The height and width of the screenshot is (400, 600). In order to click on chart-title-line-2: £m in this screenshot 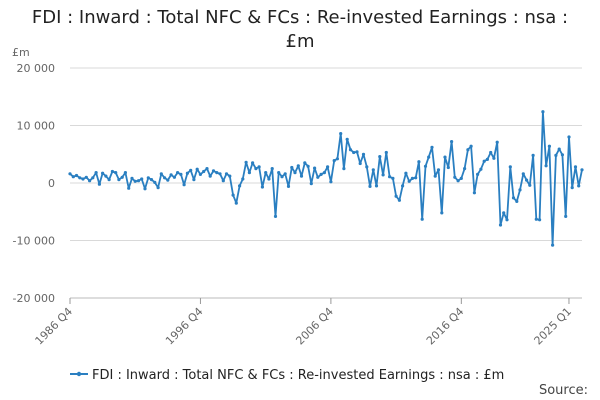, I will do `click(300, 41)`.